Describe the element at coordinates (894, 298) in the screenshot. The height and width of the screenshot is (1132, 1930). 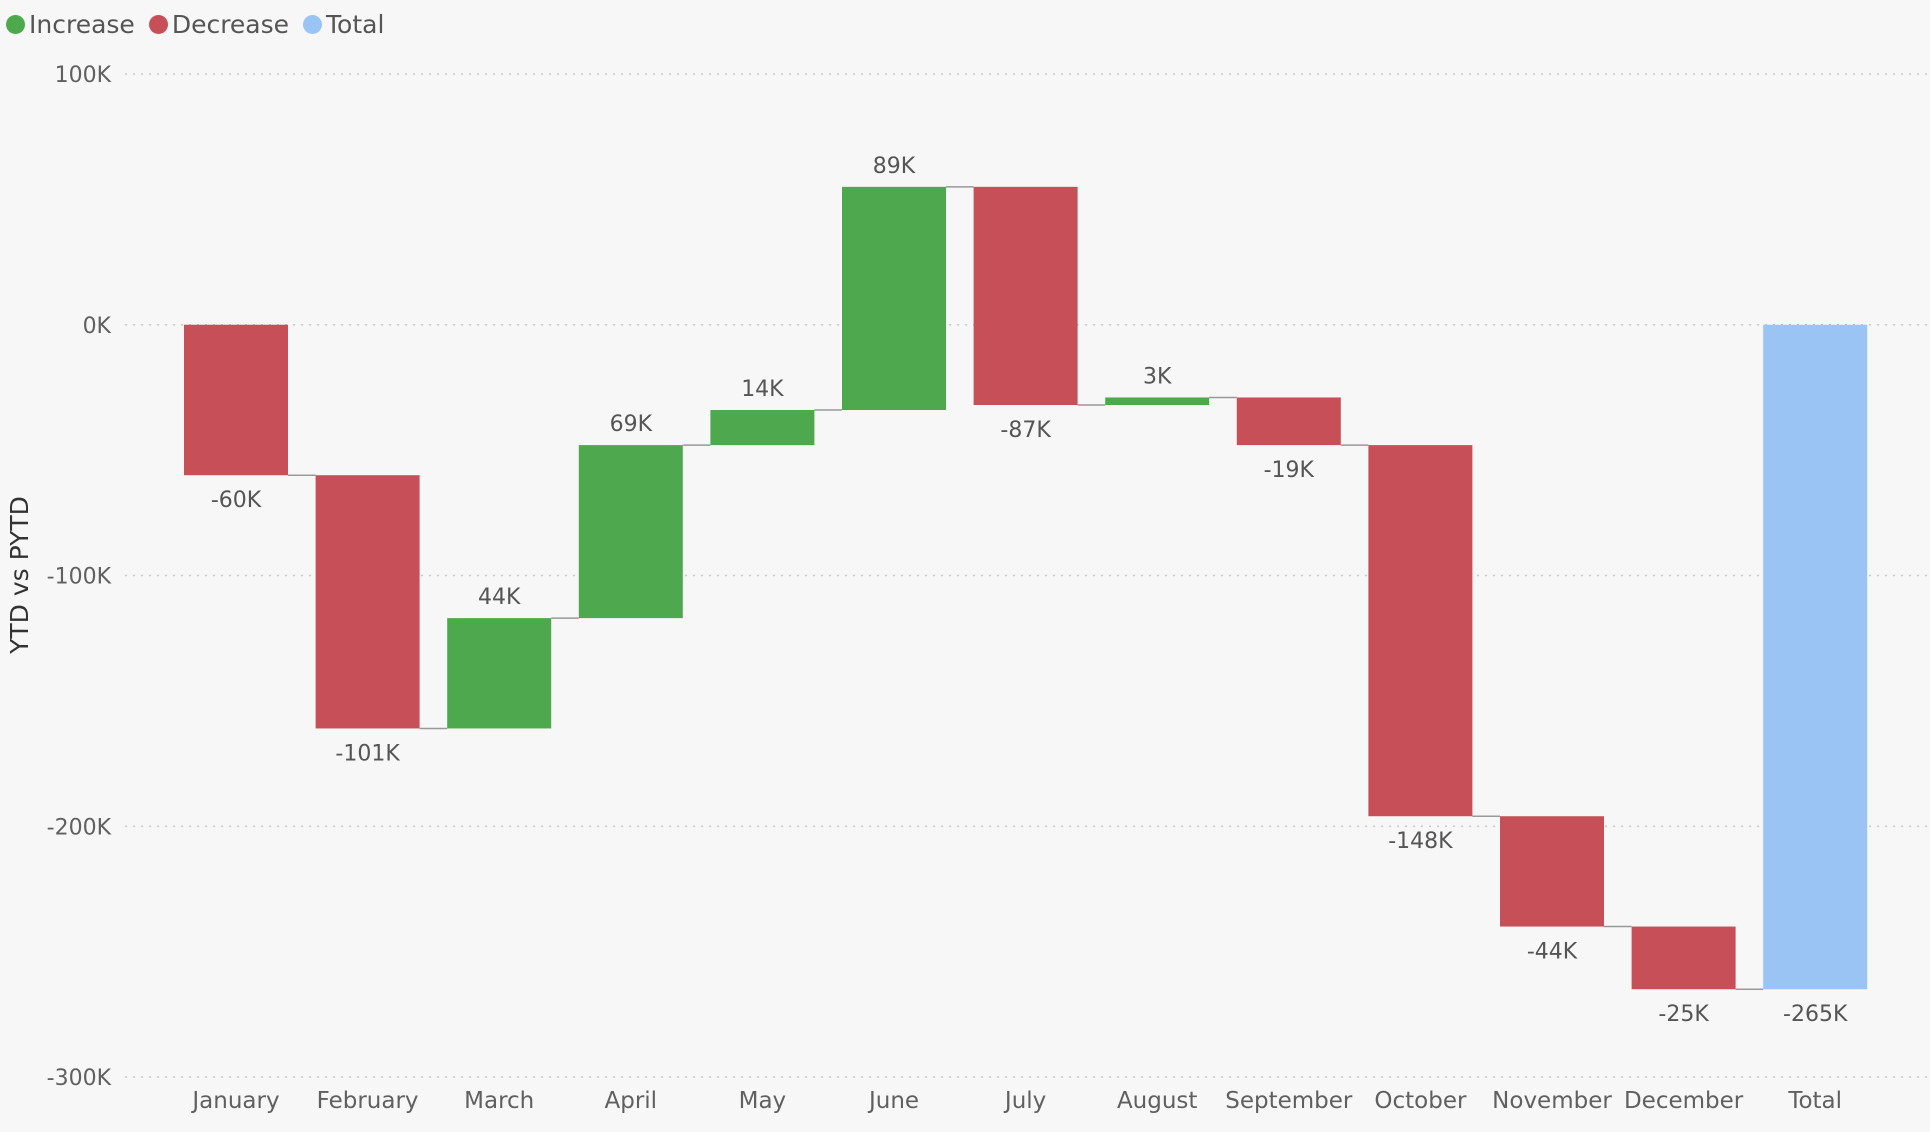
I see `bar-june` at that location.